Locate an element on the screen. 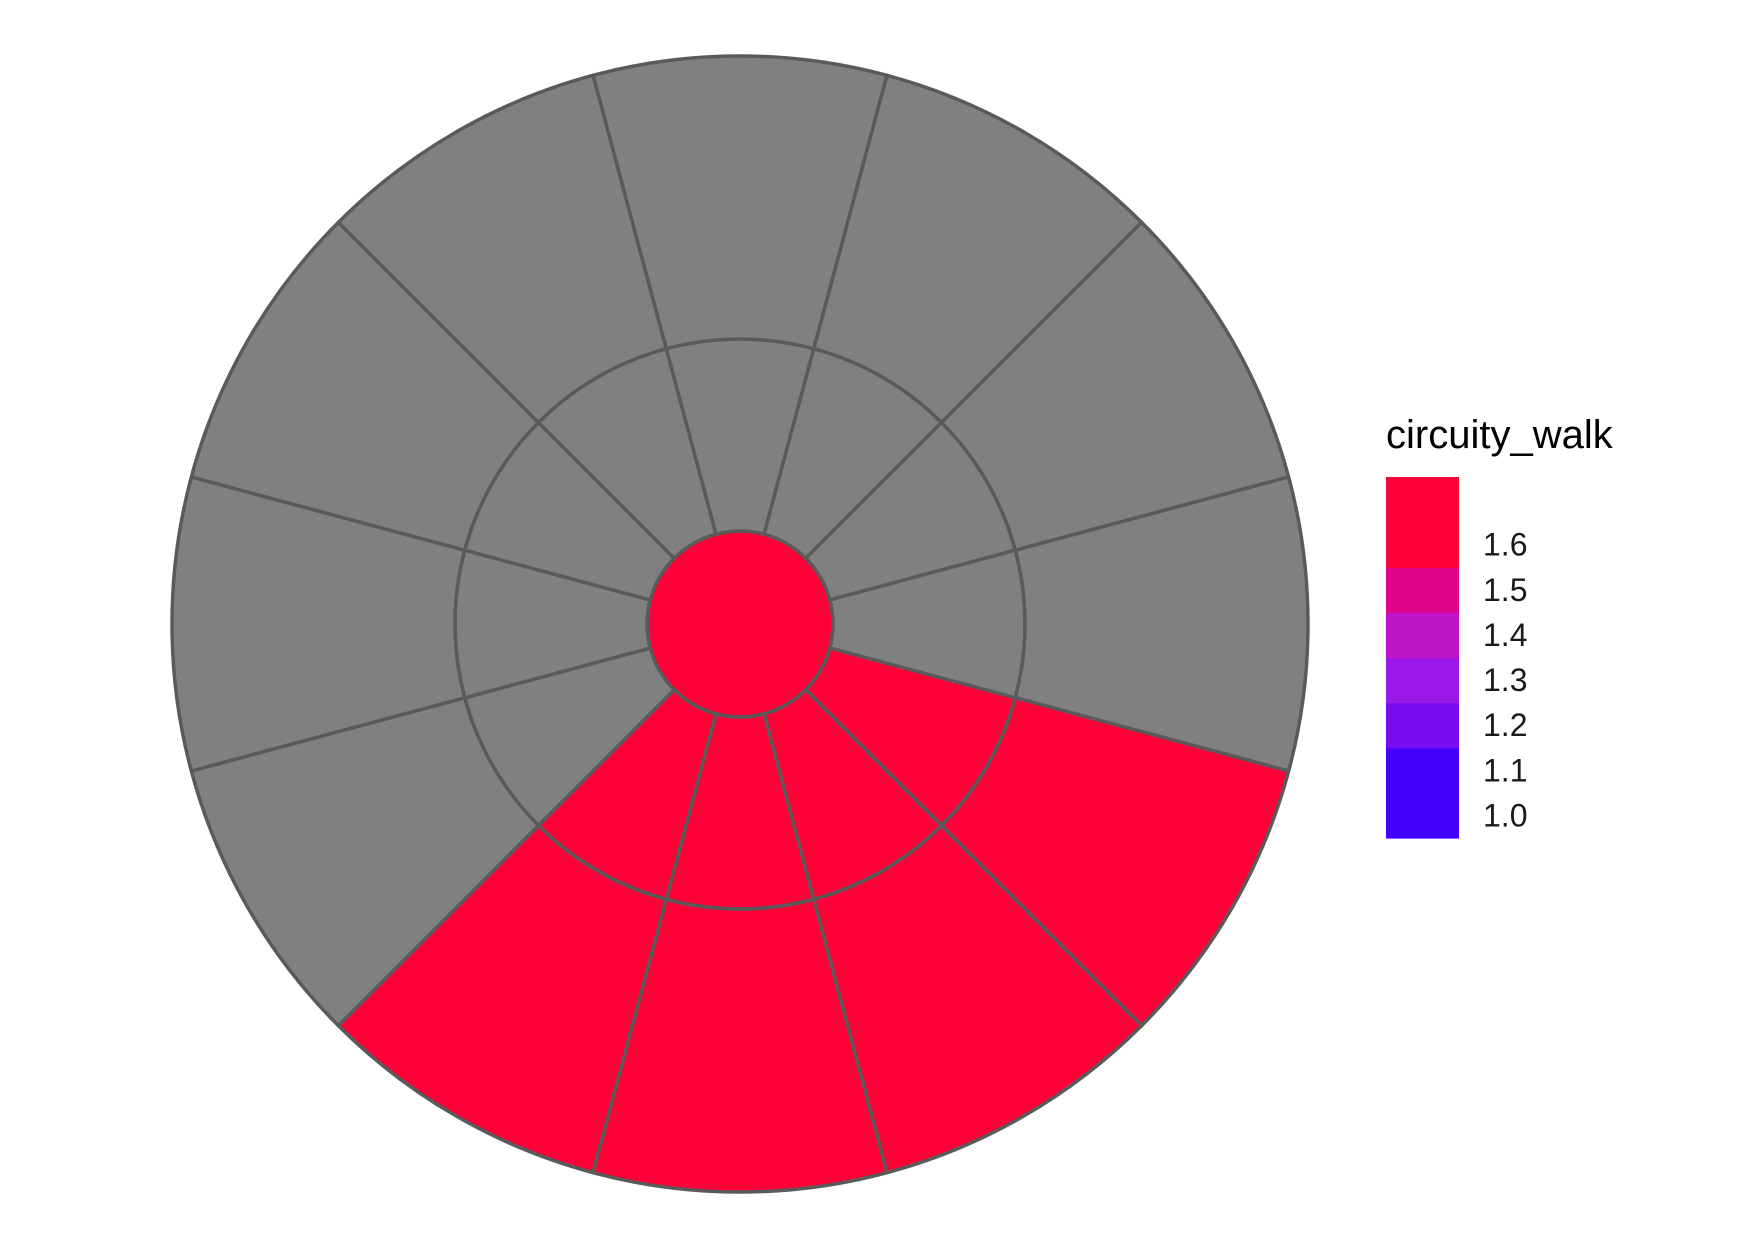 The image size is (1756, 1243). legend-label: 1.6 is located at coordinates (1505, 545).